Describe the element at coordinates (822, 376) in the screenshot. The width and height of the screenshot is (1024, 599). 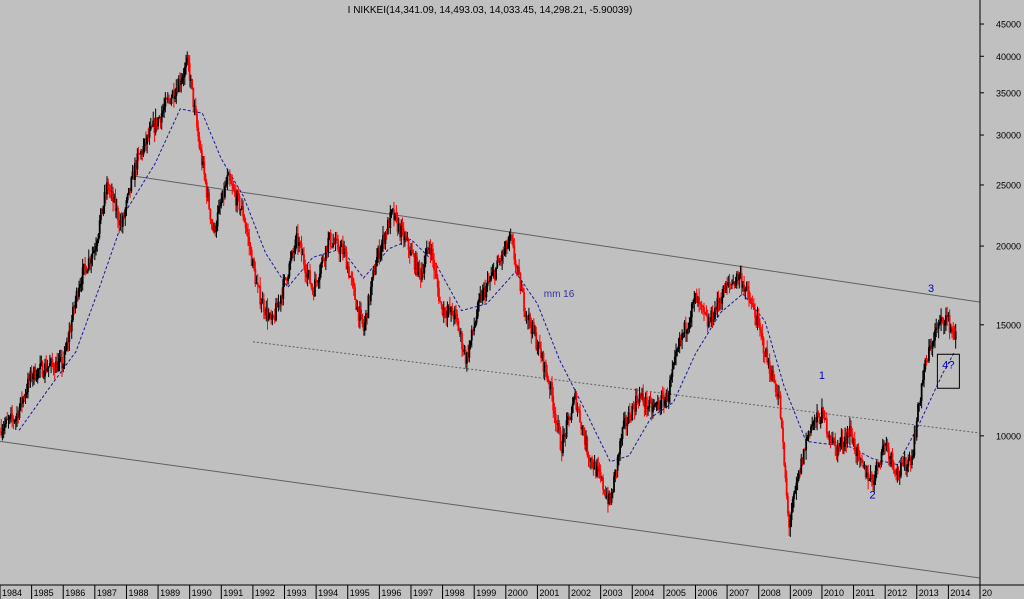
I see `wave-label-1: 1` at that location.